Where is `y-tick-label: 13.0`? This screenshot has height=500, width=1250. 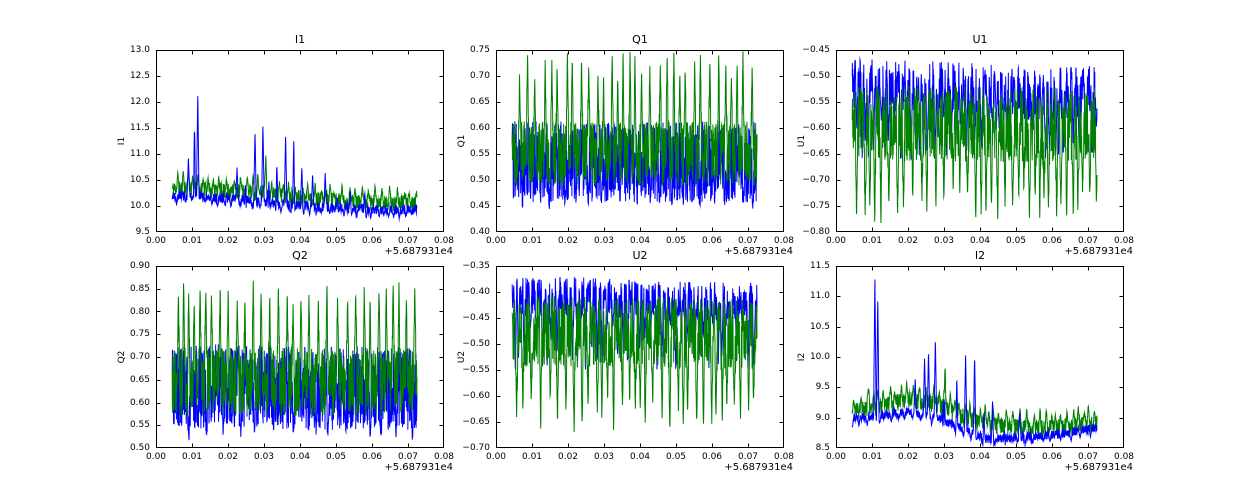 y-tick-label: 13.0 is located at coordinates (139, 50).